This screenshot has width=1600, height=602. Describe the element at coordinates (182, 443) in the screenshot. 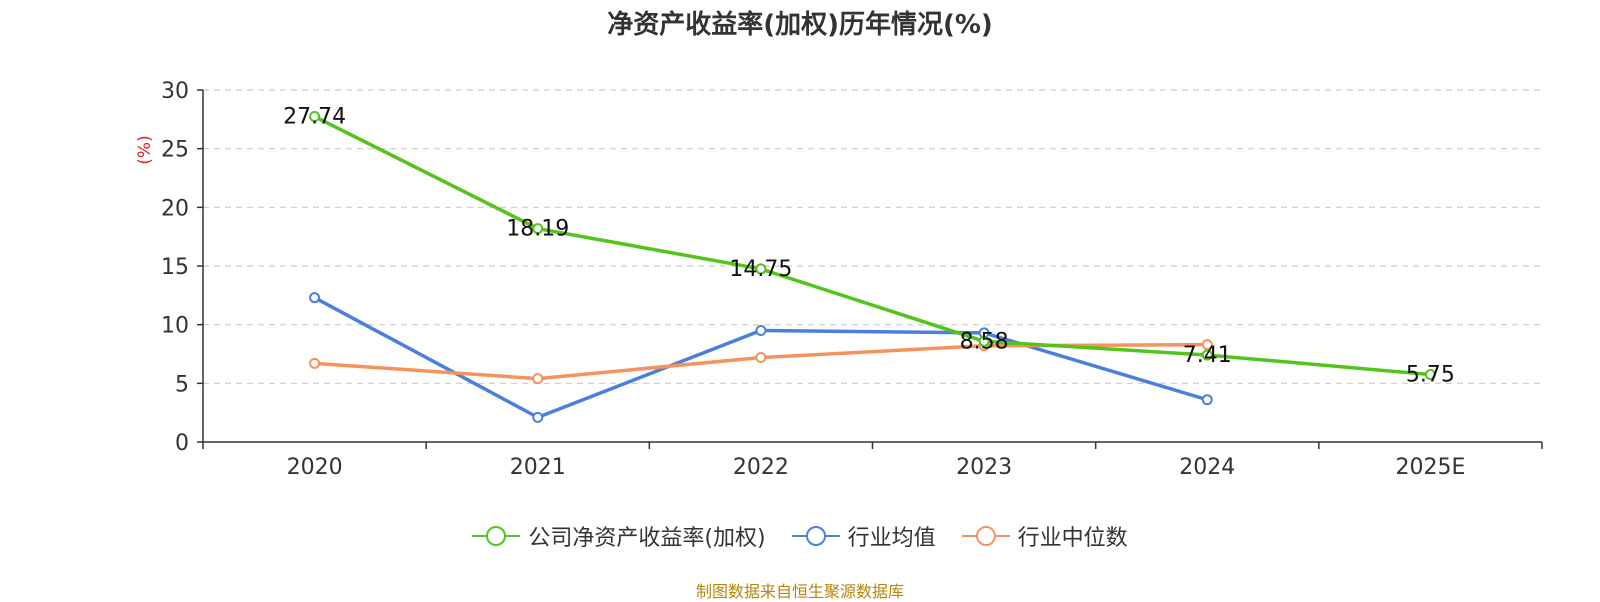

I see `y-tick-label: 0` at that location.